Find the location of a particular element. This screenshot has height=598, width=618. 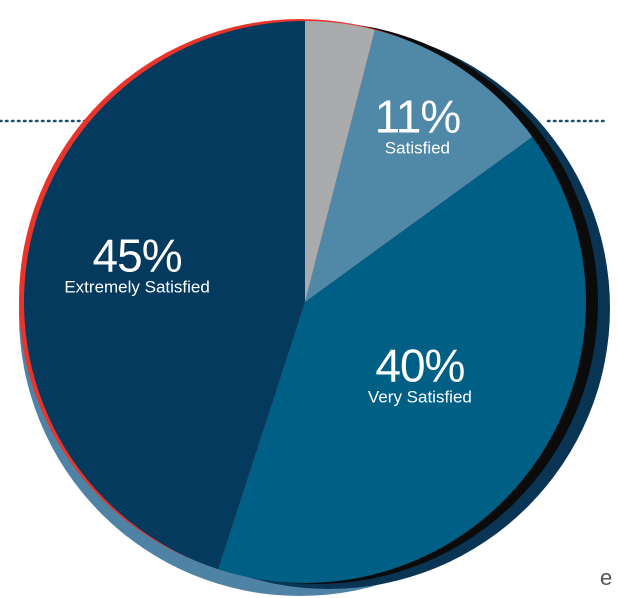

label-percent-extremely-satisfied: 45% is located at coordinates (137, 255).